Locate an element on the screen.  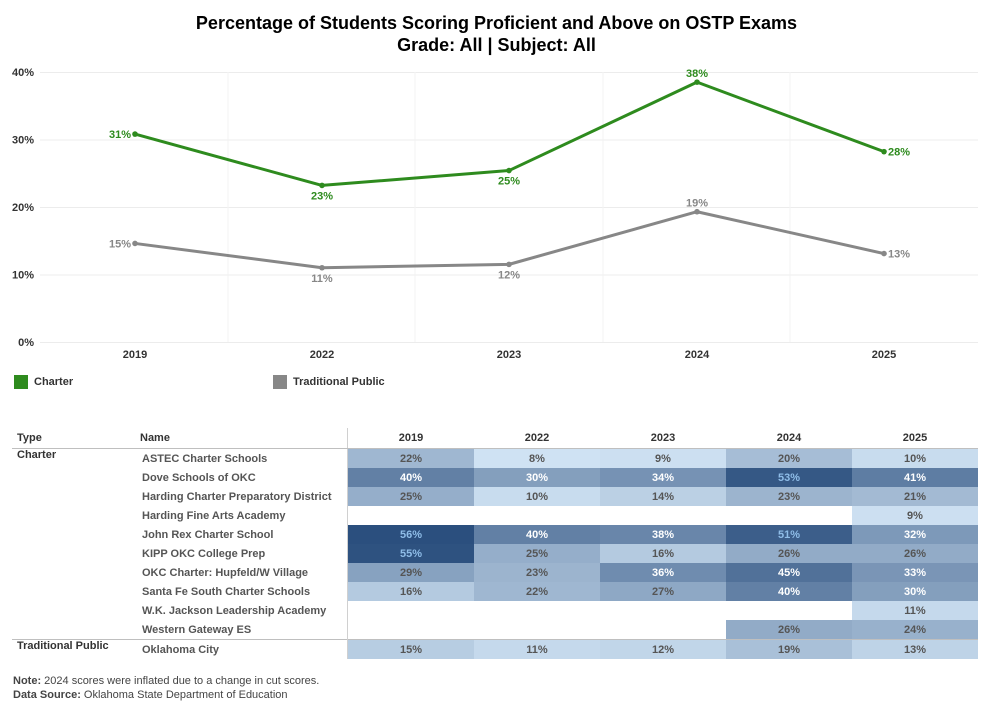
table-row: KIPP OKC College Prep 55% 25% 16% 26% 26% is located at coordinates (495, 553).